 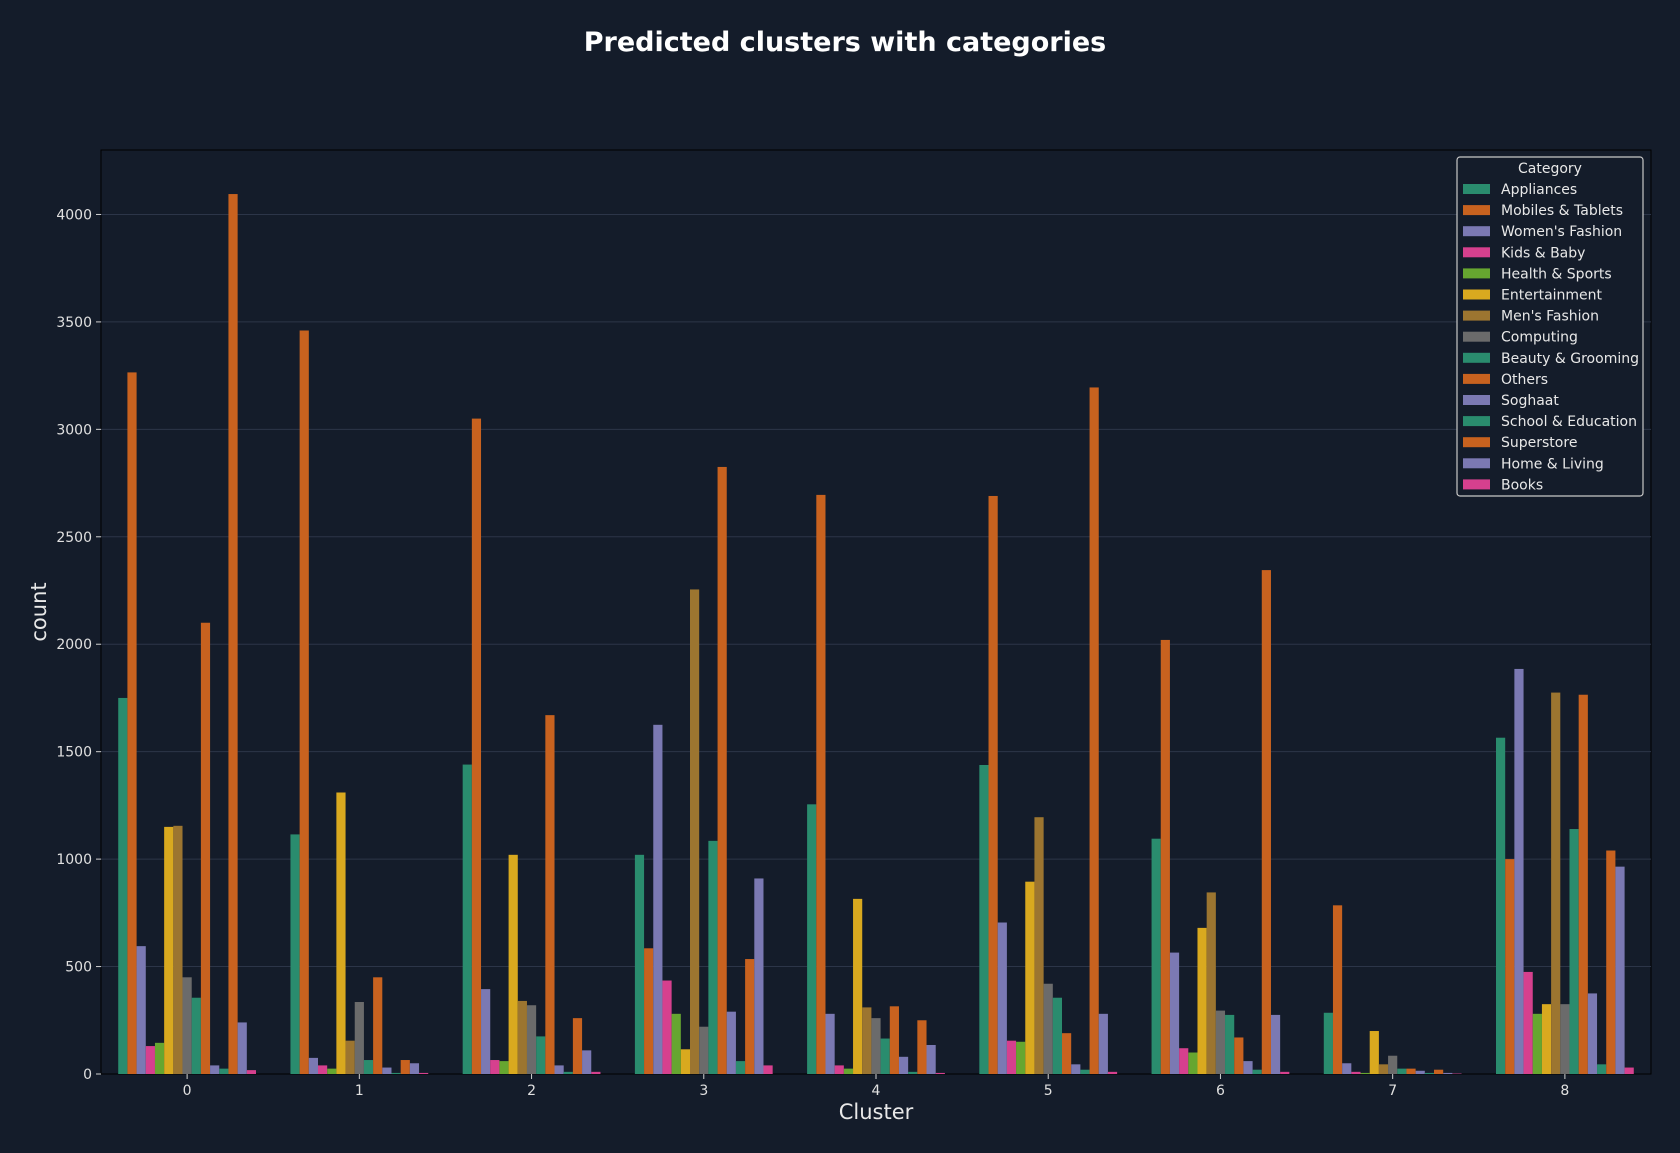 I want to click on y-tick-label: 1500, so click(x=74, y=753).